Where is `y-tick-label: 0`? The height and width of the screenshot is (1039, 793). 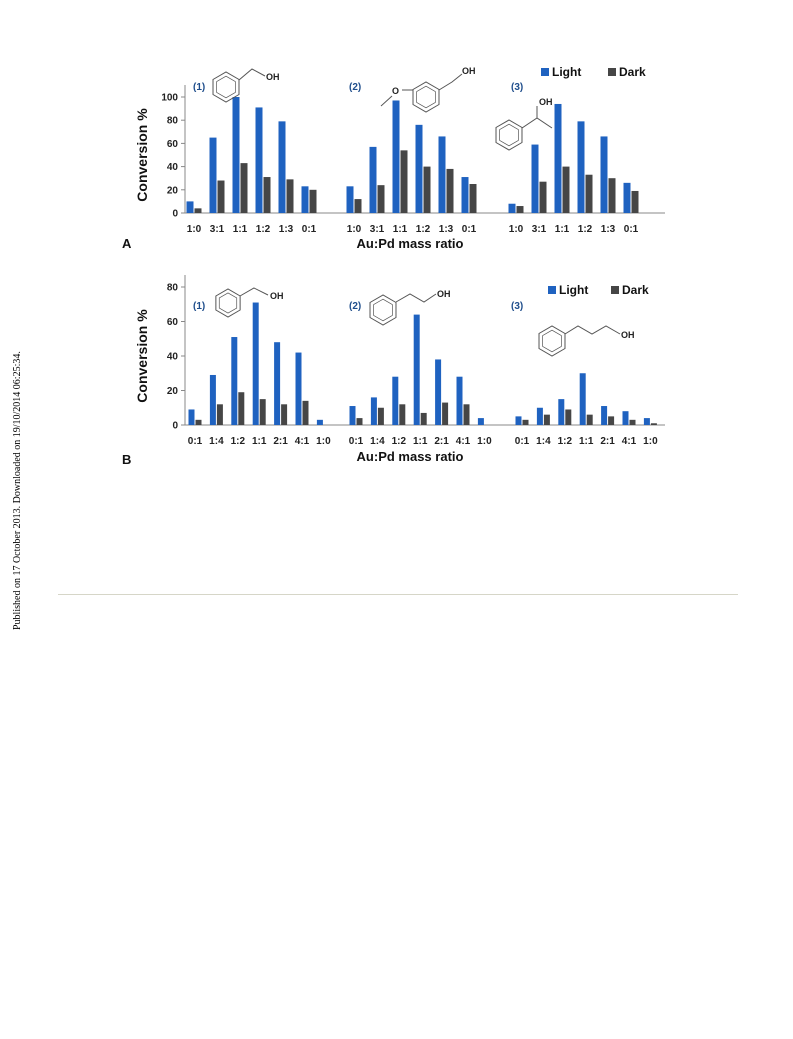
y-tick-label: 0 is located at coordinates (175, 214).